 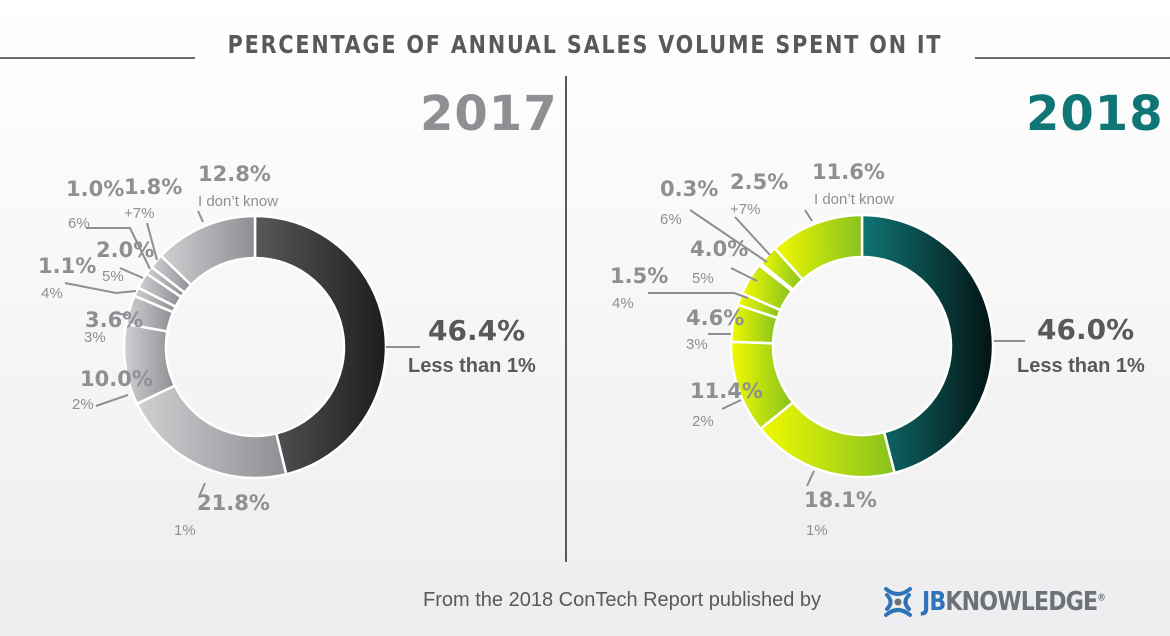 What do you see at coordinates (1095, 114) in the screenshot?
I see `year-2018-heading: 2018` at bounding box center [1095, 114].